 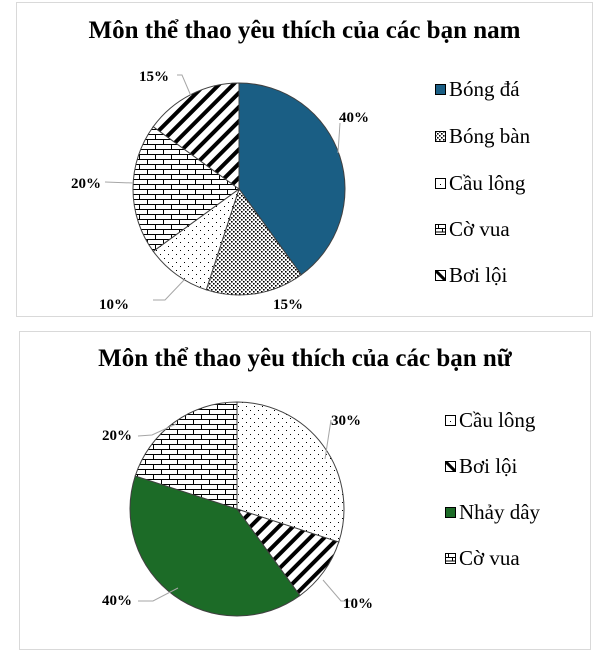 I want to click on data-label-cau-long: 10%, so click(x=114, y=305).